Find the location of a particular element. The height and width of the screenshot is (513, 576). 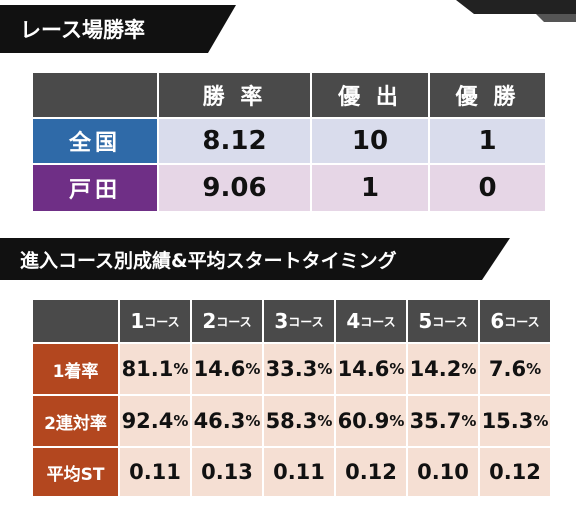

row-label-national: 全国 is located at coordinates (95, 141).